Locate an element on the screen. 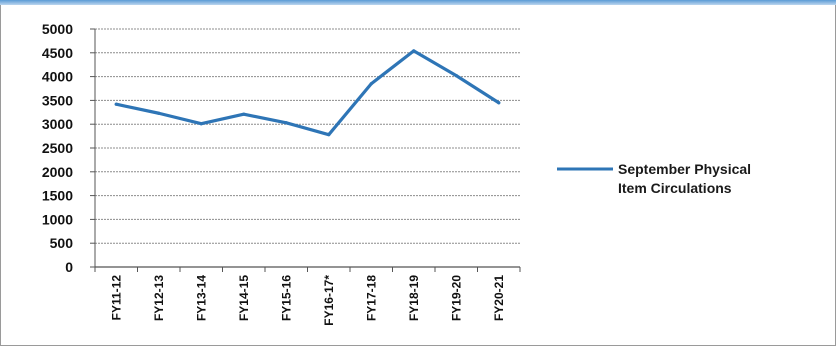 The width and height of the screenshot is (836, 346). x-tick-label: FY12-13 is located at coordinates (159, 298).